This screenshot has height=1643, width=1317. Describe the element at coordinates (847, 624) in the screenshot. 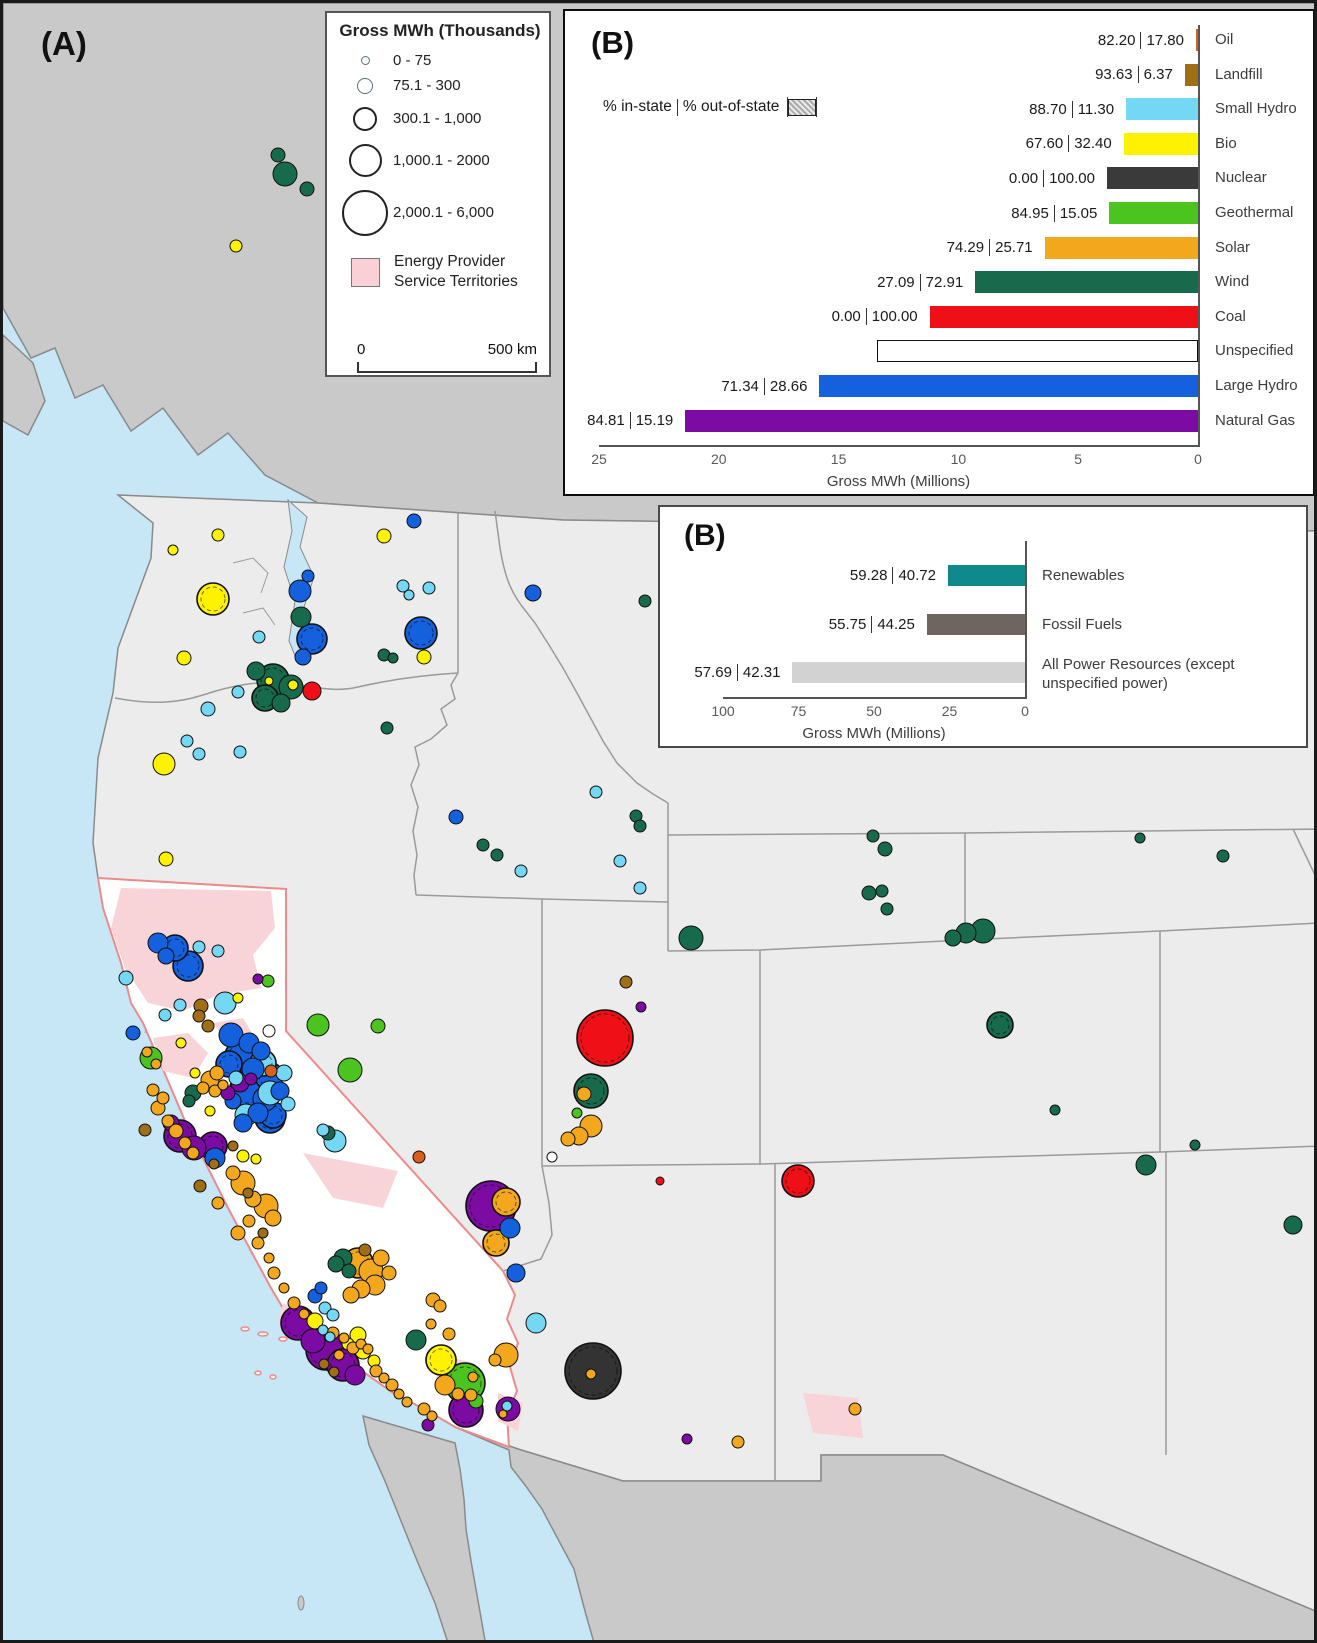

I see `in-state-value: 55.75` at that location.